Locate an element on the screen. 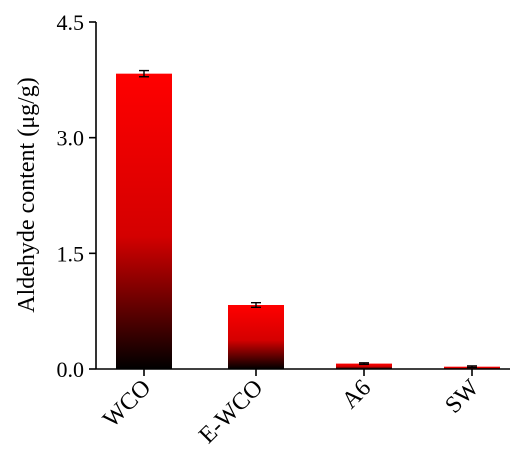  y-axis-title: Aldehyde content (μg/g) is located at coordinates (27, 194).